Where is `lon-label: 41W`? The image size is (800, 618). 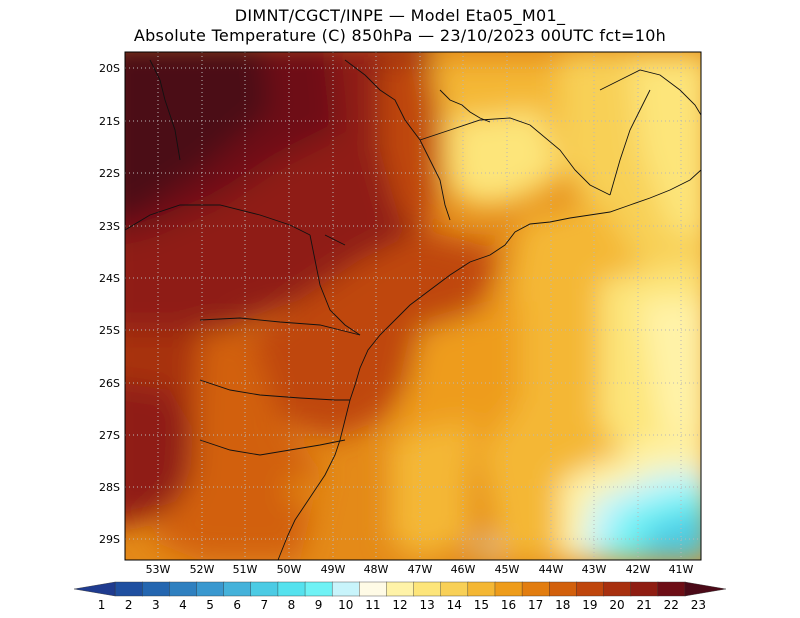 lon-label: 41W is located at coordinates (681, 569).